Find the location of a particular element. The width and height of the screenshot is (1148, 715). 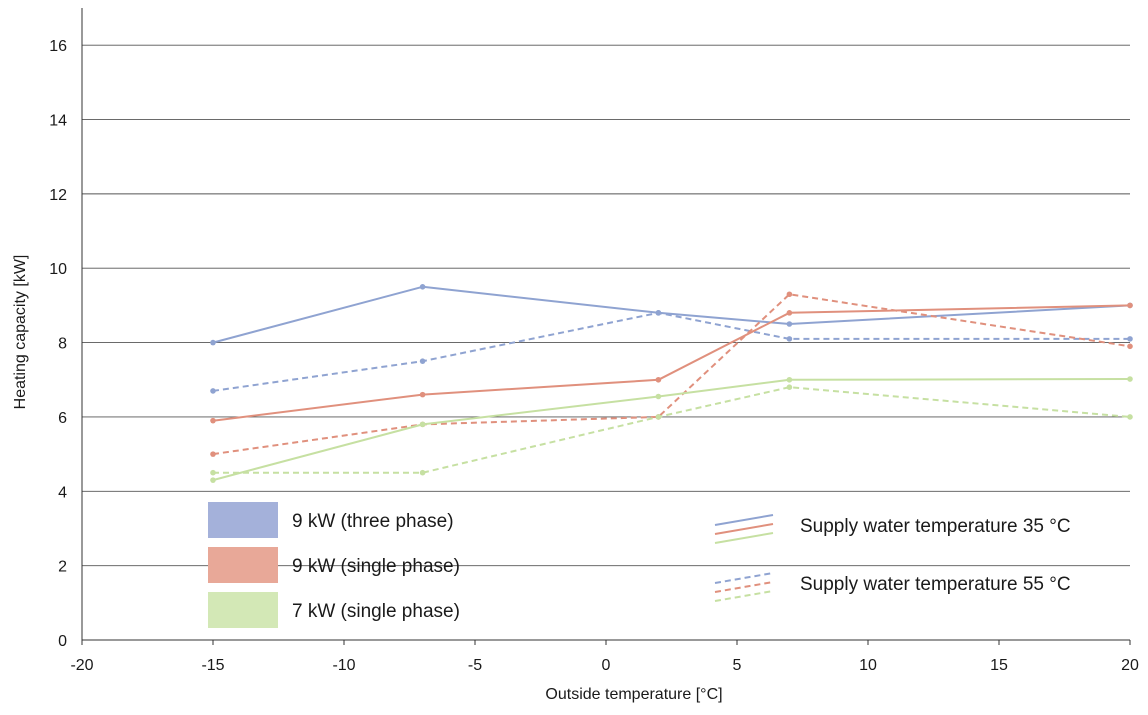

y-tick-label: 2 is located at coordinates (62, 567).